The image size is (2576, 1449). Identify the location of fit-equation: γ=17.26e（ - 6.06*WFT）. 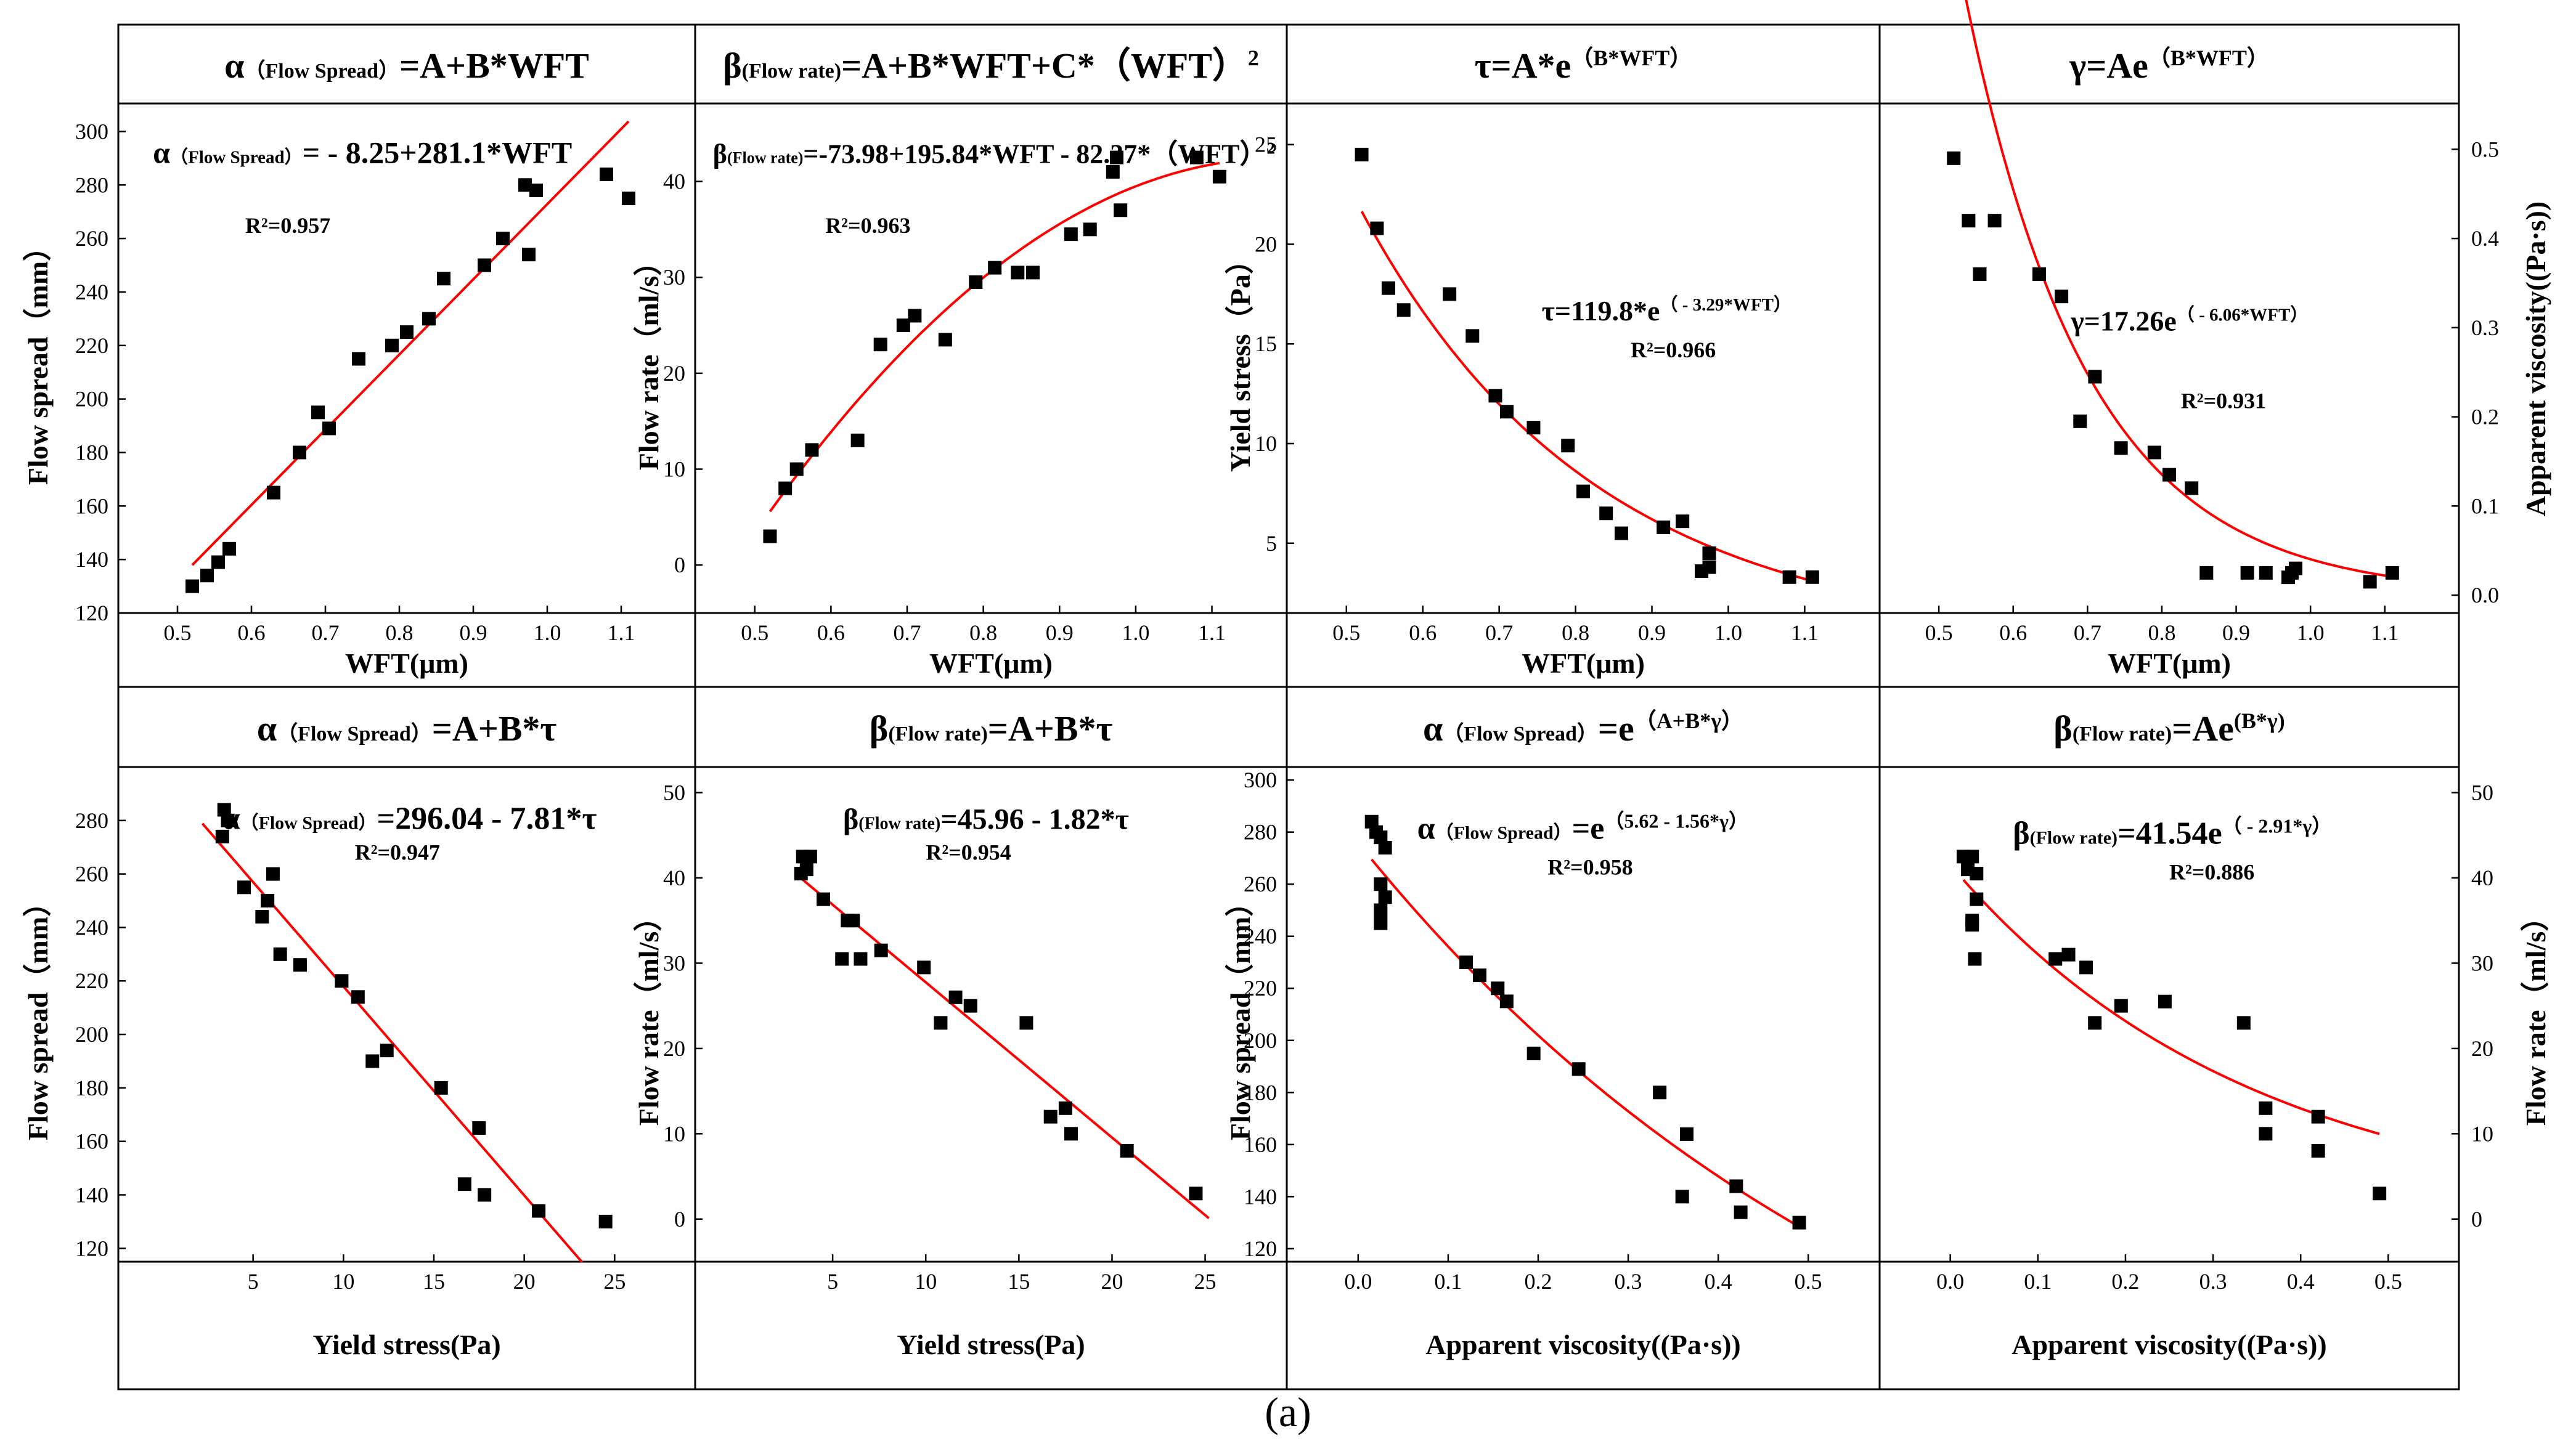
(2189, 321).